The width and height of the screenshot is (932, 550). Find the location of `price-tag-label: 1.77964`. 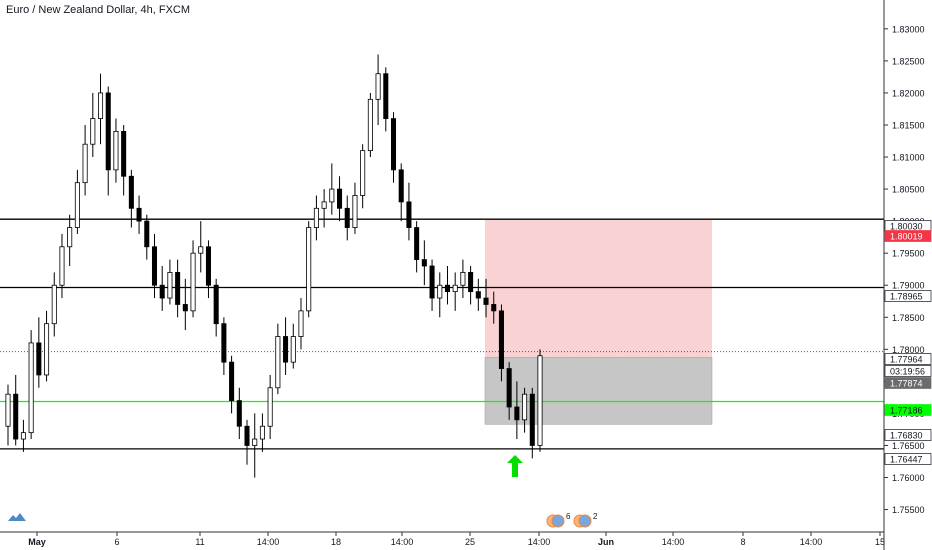

price-tag-label: 1.77964 is located at coordinates (906, 360).